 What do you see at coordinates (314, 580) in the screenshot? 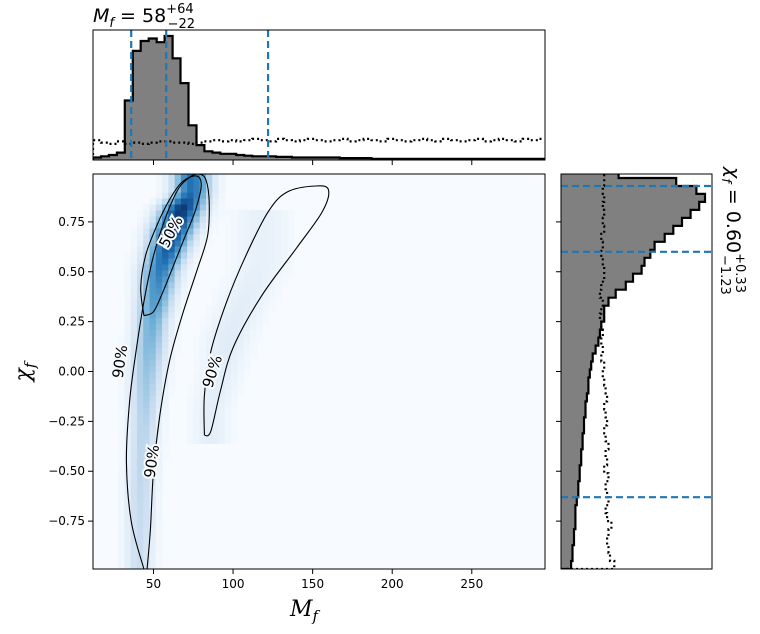
I see `x-axis-ticks: 50 100 150 200 250` at bounding box center [314, 580].